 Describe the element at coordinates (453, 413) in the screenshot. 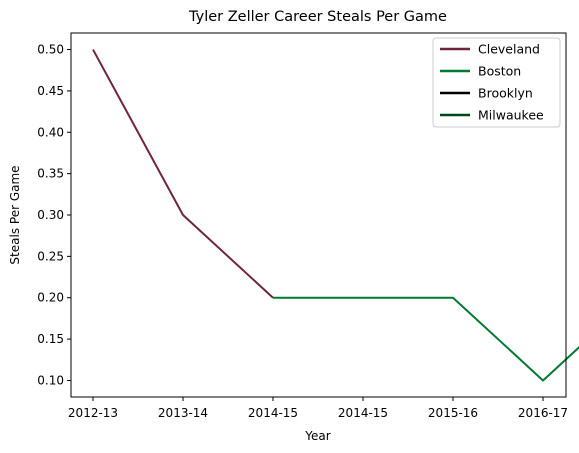

I see `x-tick-label: 2015-16` at that location.